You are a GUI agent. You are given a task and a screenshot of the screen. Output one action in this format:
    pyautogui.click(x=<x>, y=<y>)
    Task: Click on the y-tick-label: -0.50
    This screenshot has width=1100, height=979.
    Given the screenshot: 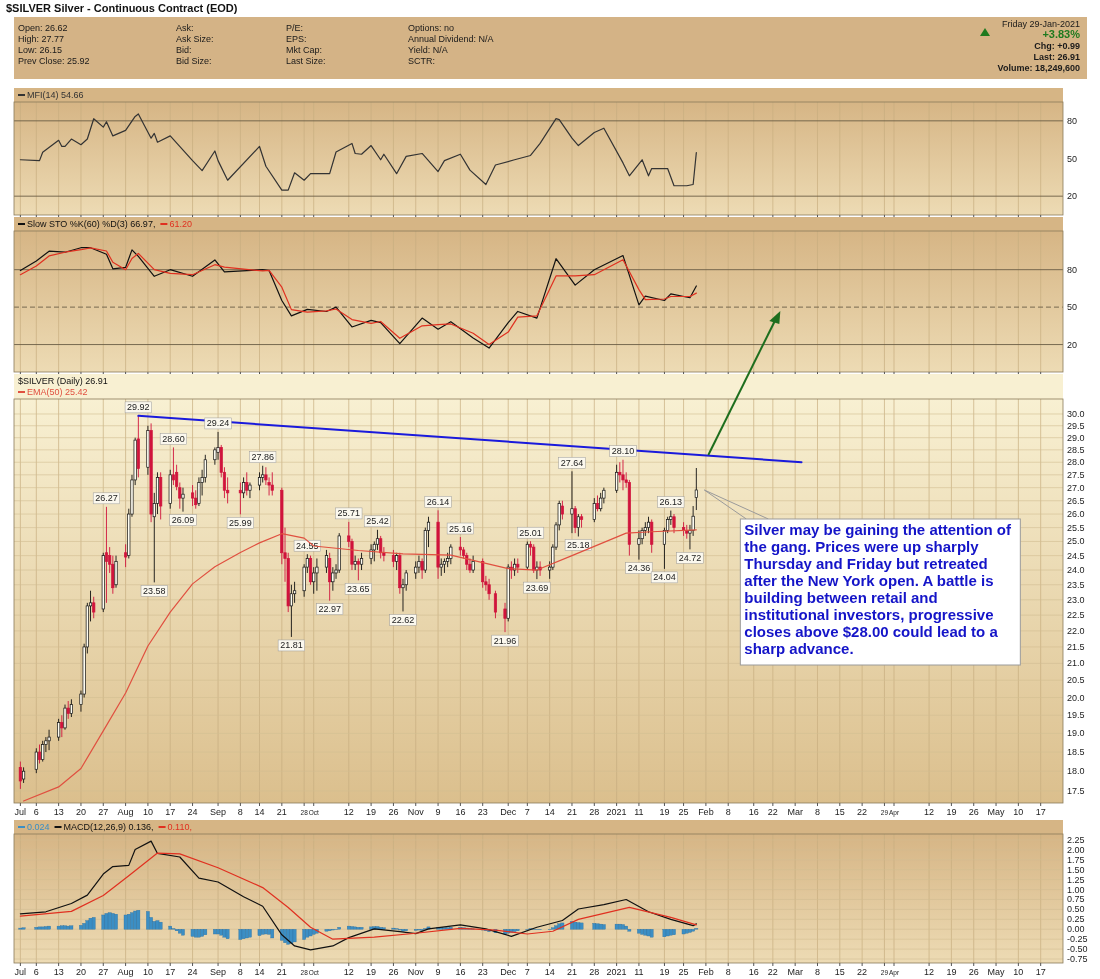 What is the action you would take?
    pyautogui.click(x=1077, y=949)
    